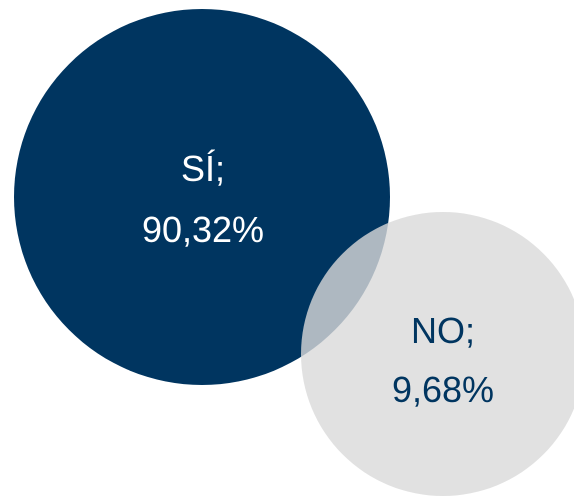  What do you see at coordinates (203, 229) in the screenshot?
I see `label-si-value: 90,32%` at bounding box center [203, 229].